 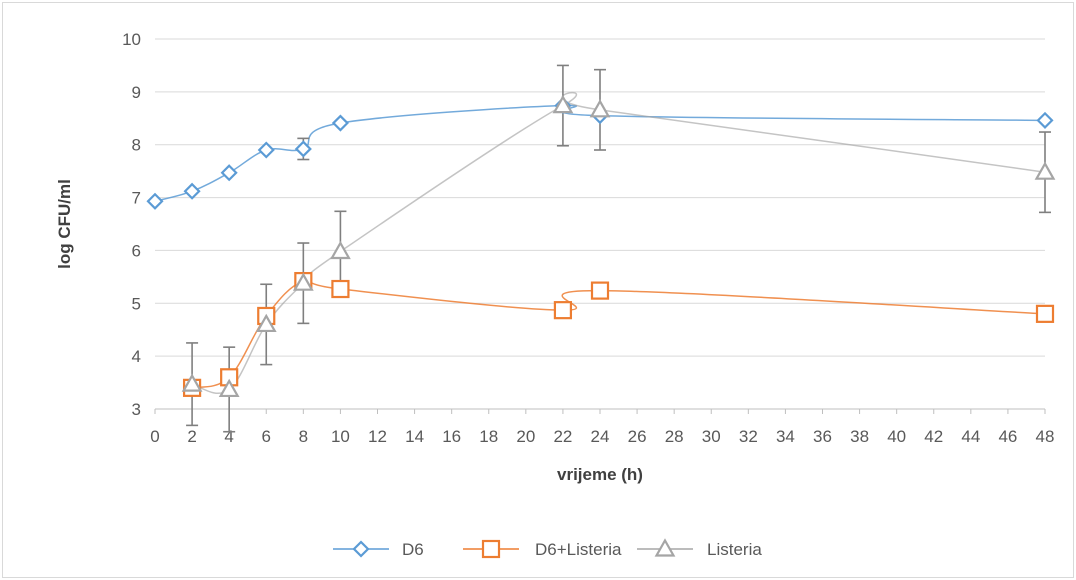 I want to click on y-tick-label: 7, so click(x=136, y=198).